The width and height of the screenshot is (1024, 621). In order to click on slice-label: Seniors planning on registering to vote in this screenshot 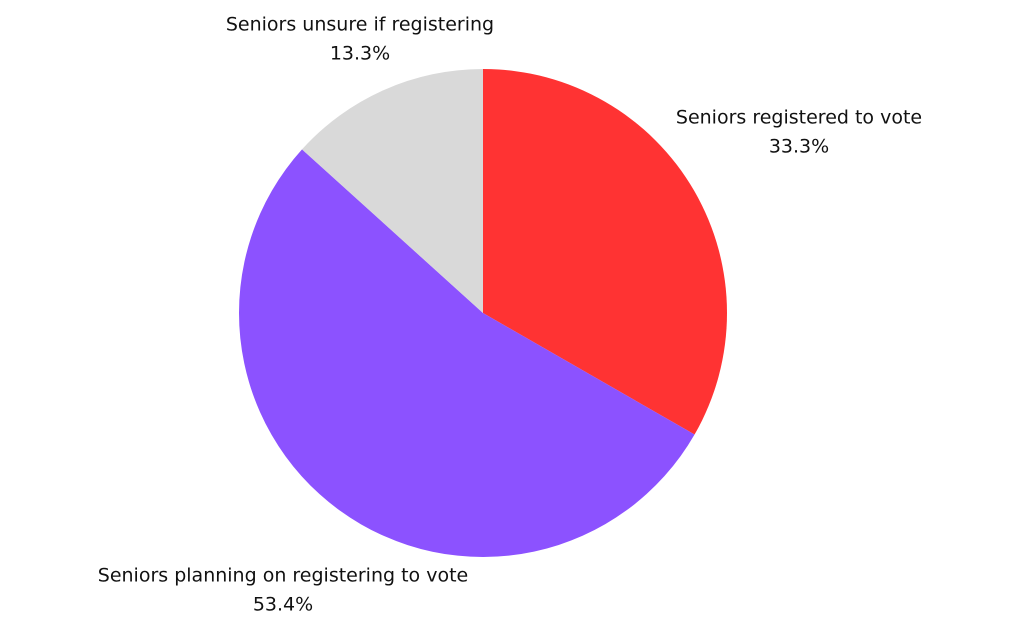, I will do `click(283, 576)`.